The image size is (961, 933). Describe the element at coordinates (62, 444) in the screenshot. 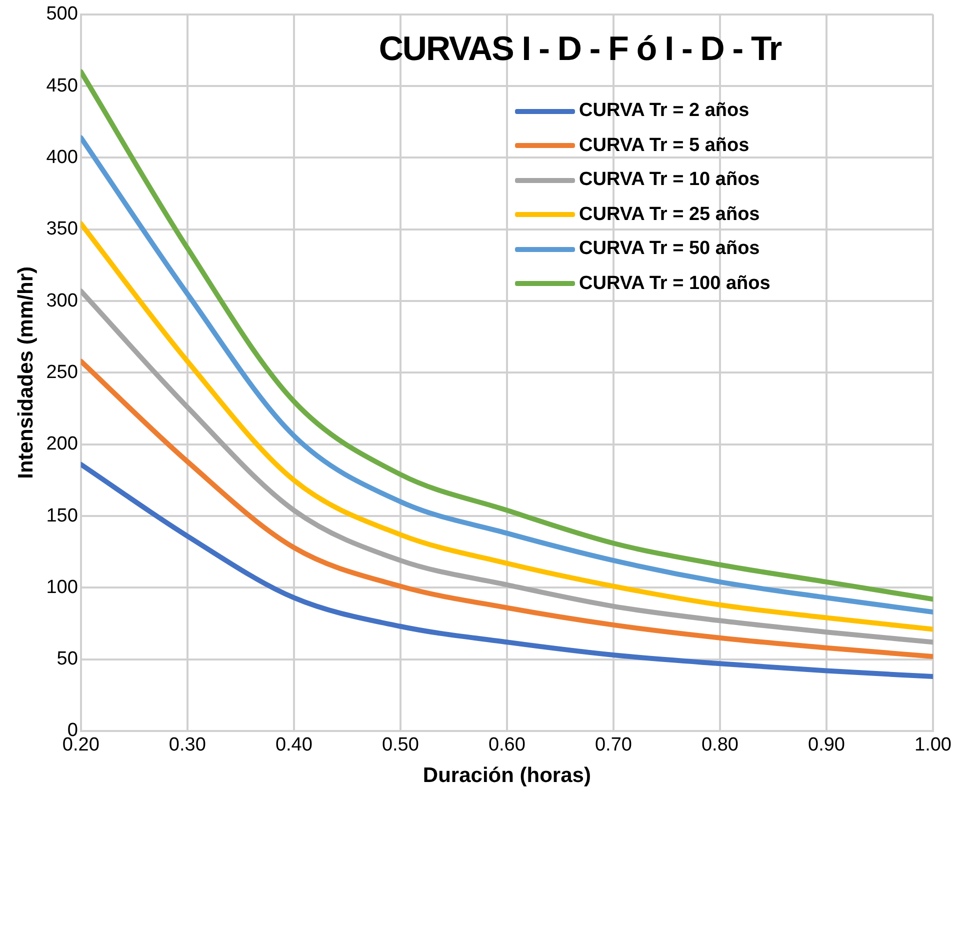

I see `y-tick-label: 200` at that location.